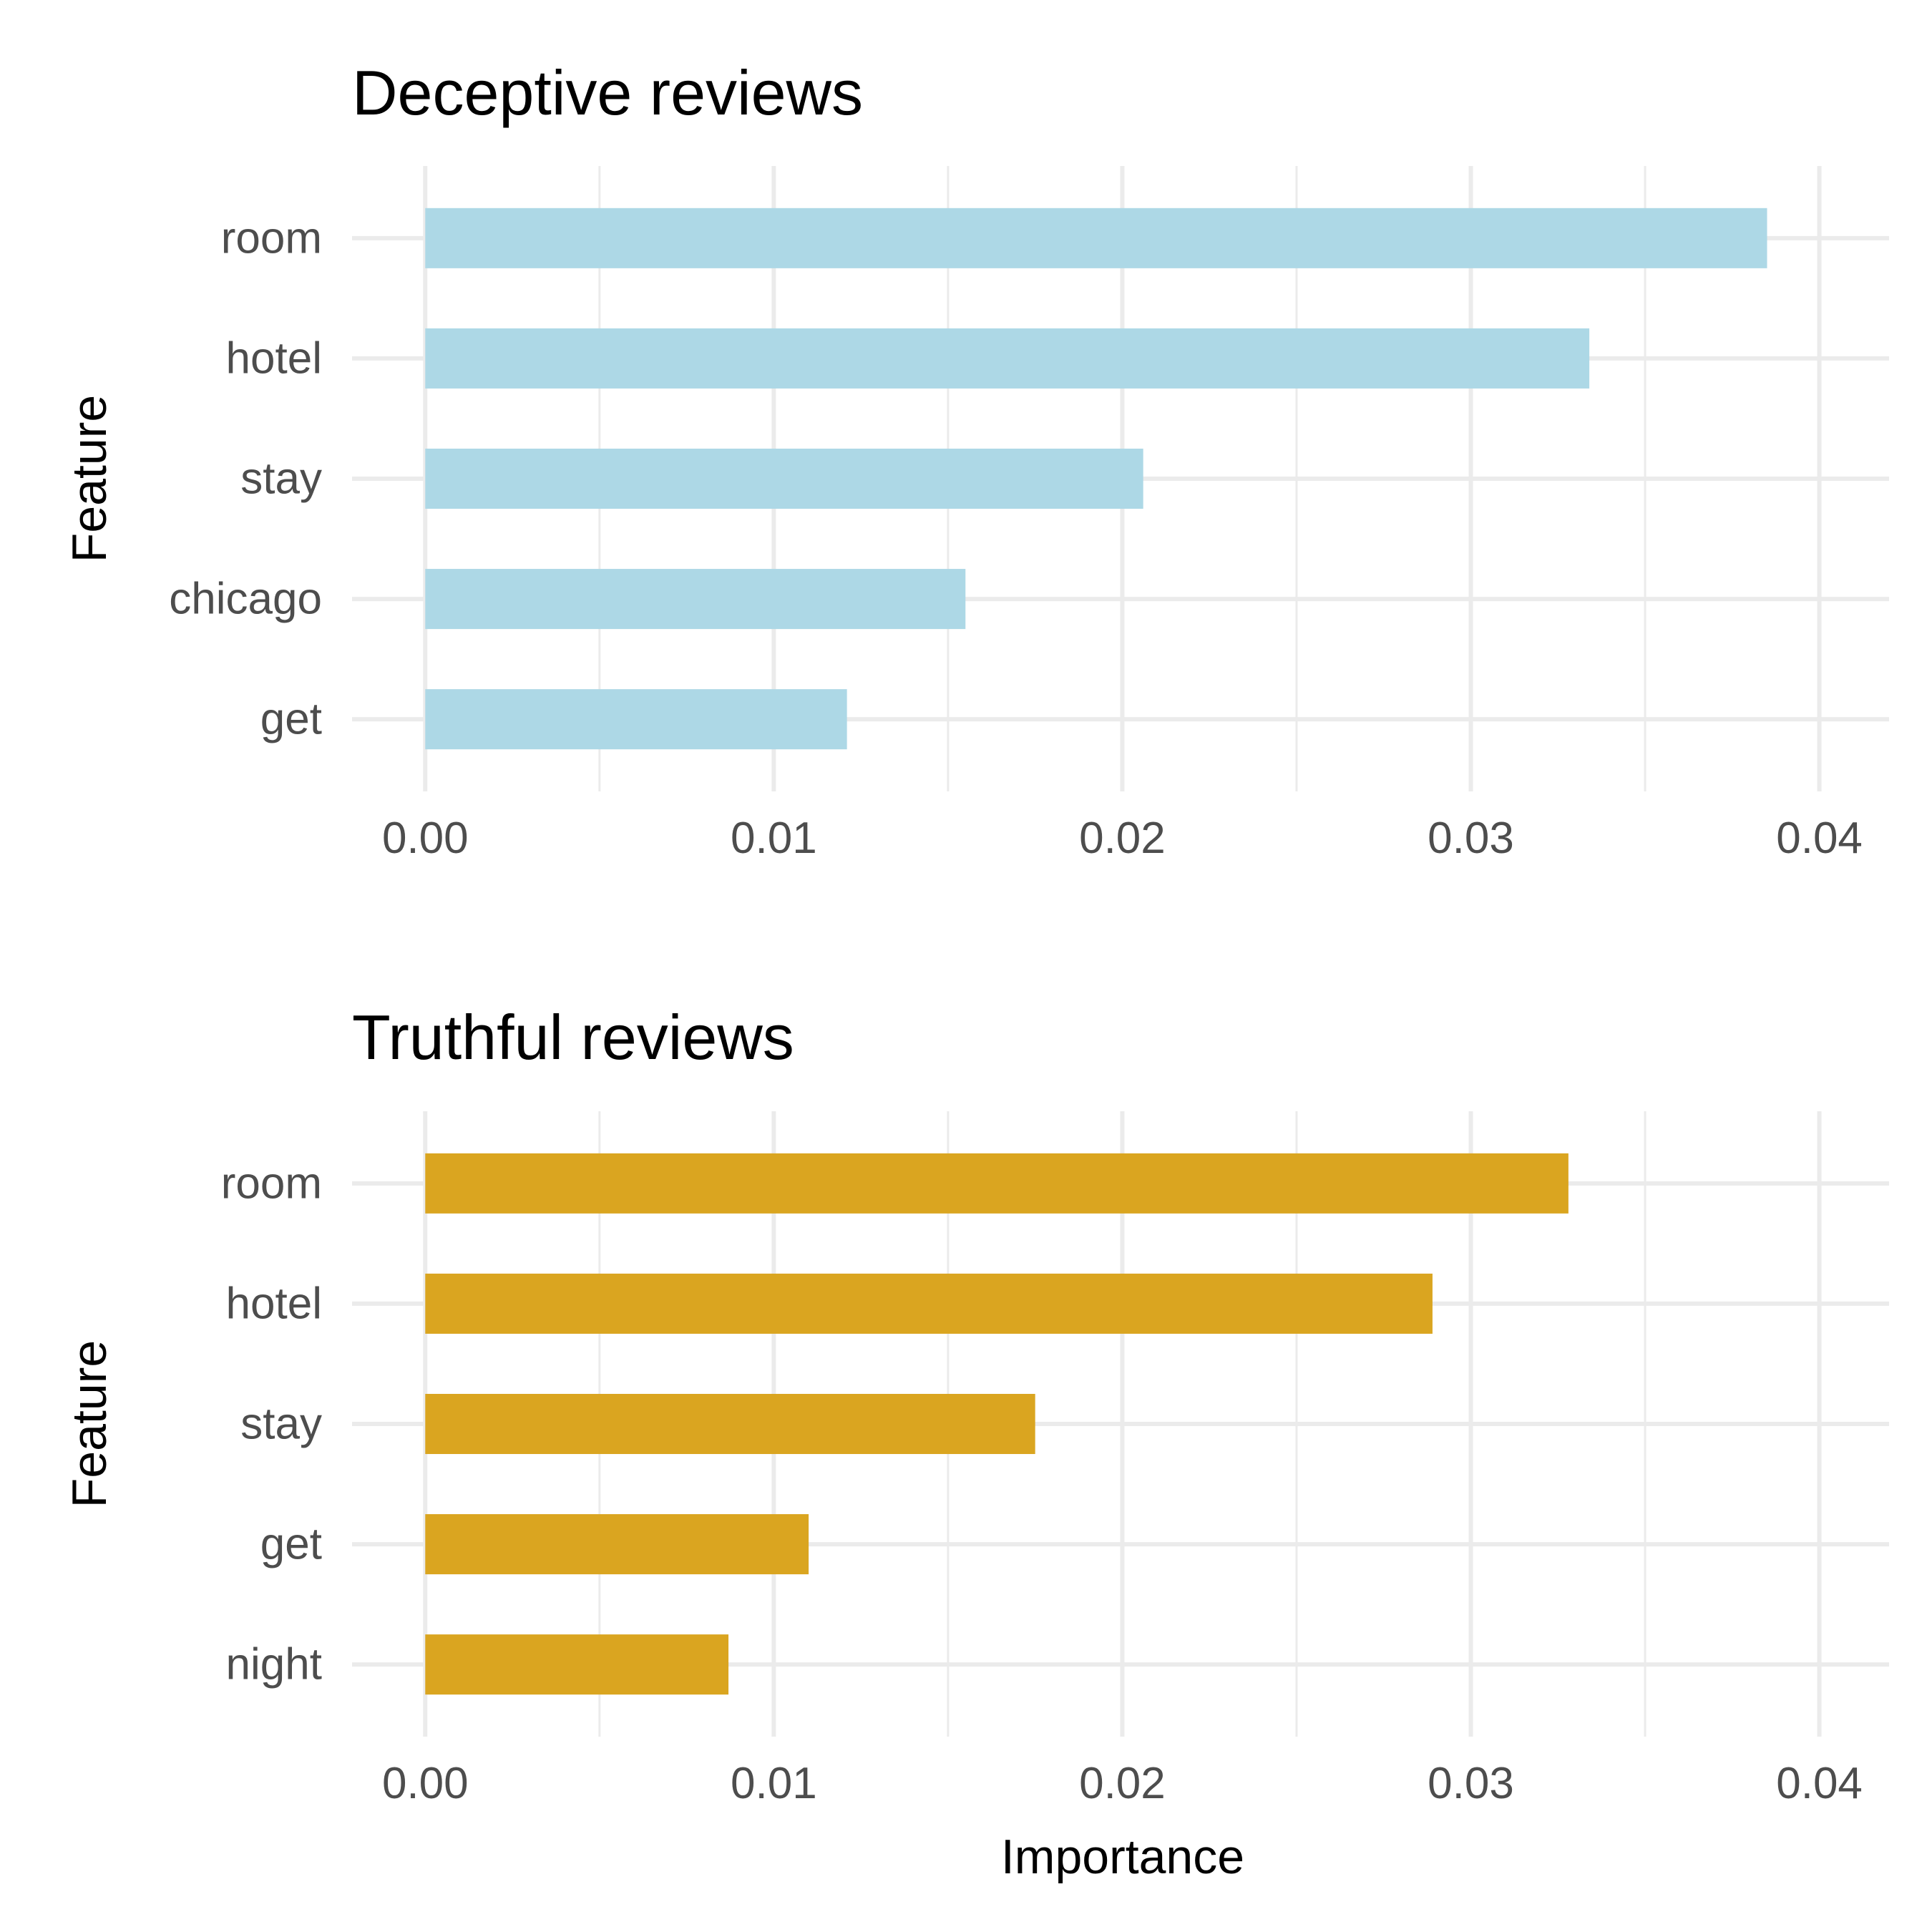 This screenshot has height=1932, width=1932. Describe the element at coordinates (573, 1037) in the screenshot. I see `chart-title: Truthful reviews` at that location.